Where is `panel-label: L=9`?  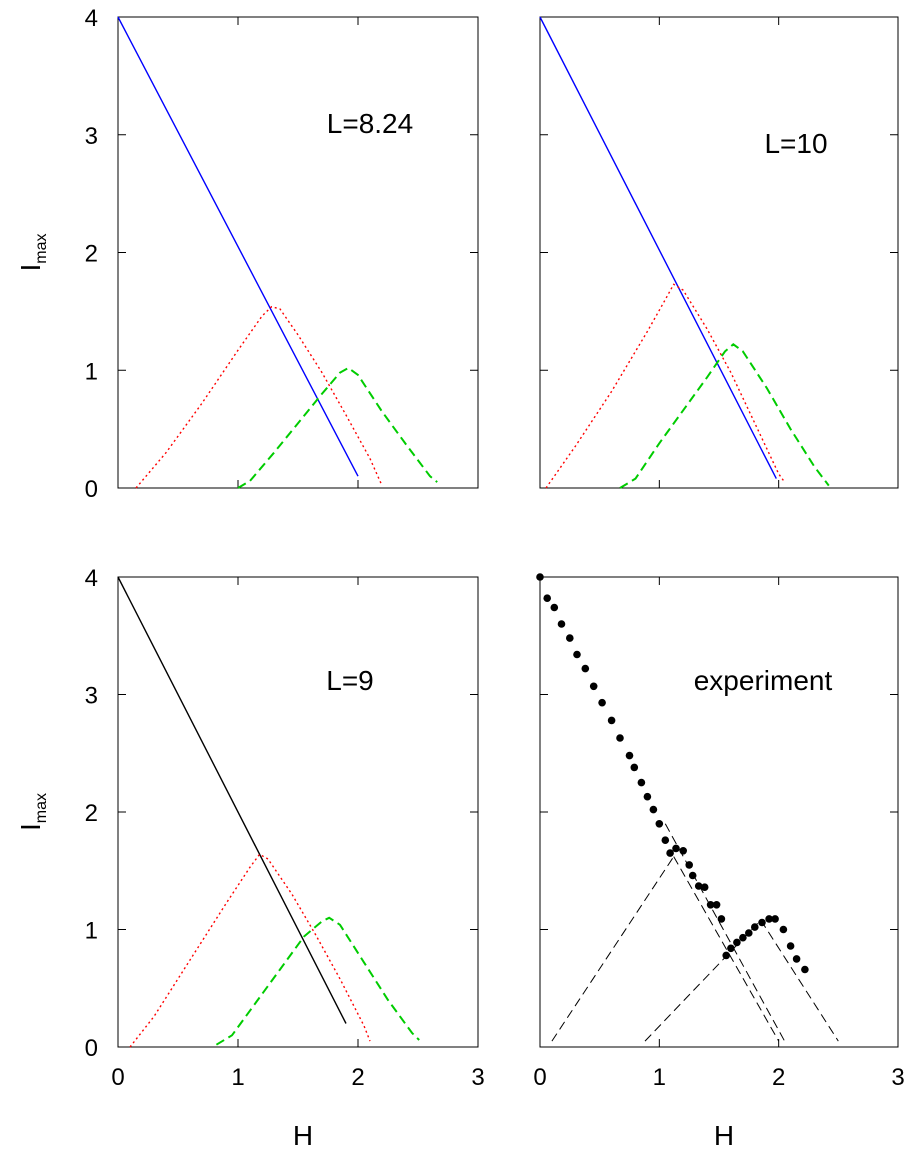 panel-label: L=9 is located at coordinates (350, 680).